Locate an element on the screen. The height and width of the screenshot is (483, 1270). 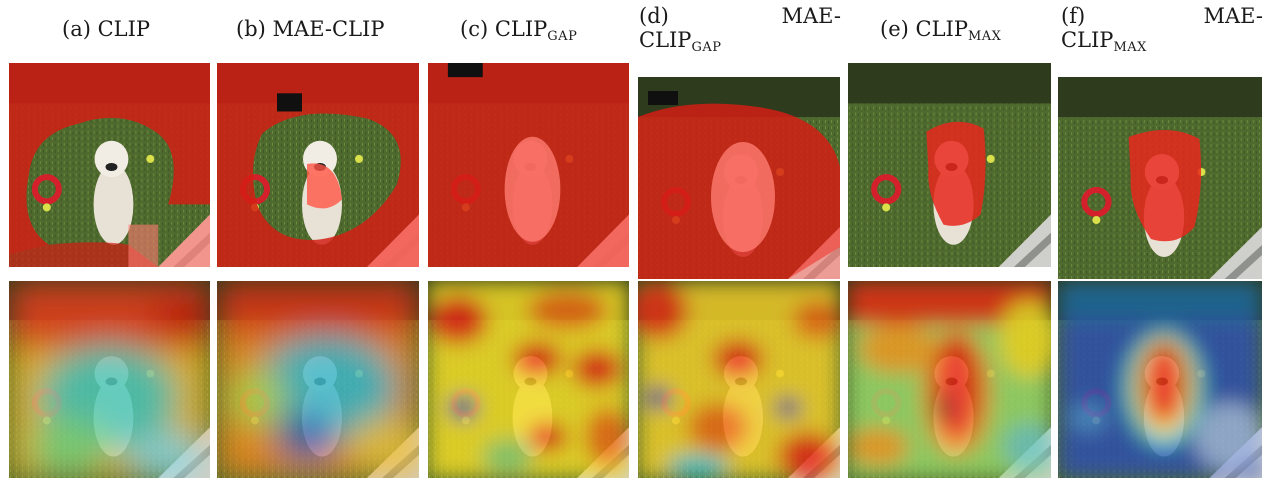
heatmap-panel-f is located at coordinates (1160, 379).